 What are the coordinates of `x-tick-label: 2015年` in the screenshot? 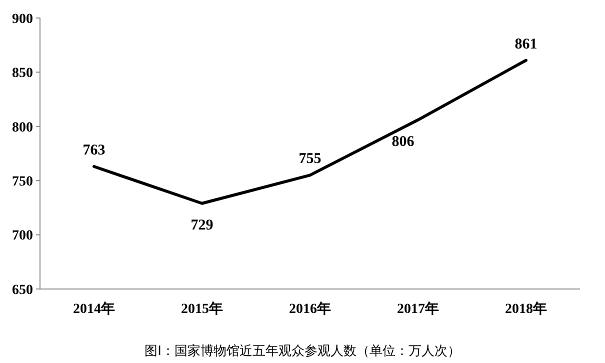 It's located at (202, 309).